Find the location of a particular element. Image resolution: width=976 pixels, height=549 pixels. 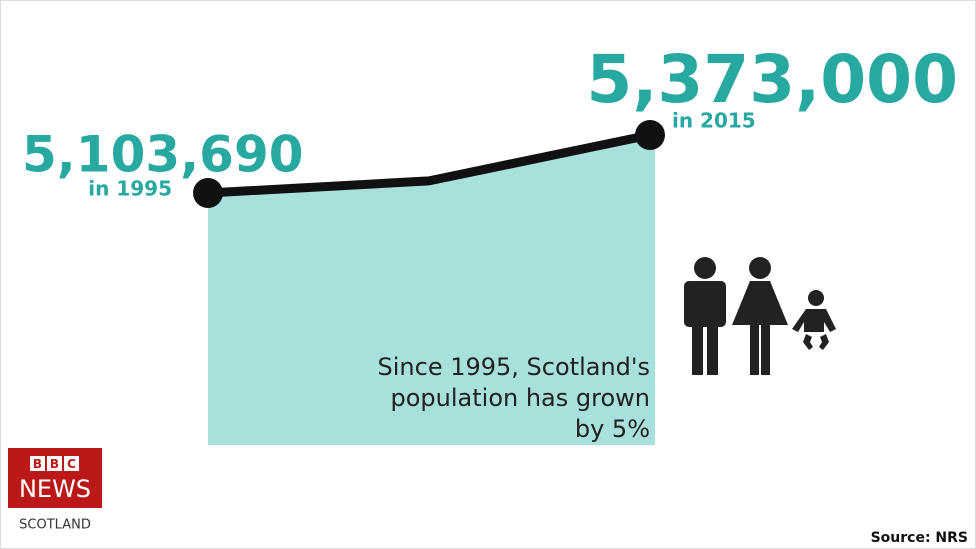

annotation: Since 1995, Scotland's is located at coordinates (514, 367).